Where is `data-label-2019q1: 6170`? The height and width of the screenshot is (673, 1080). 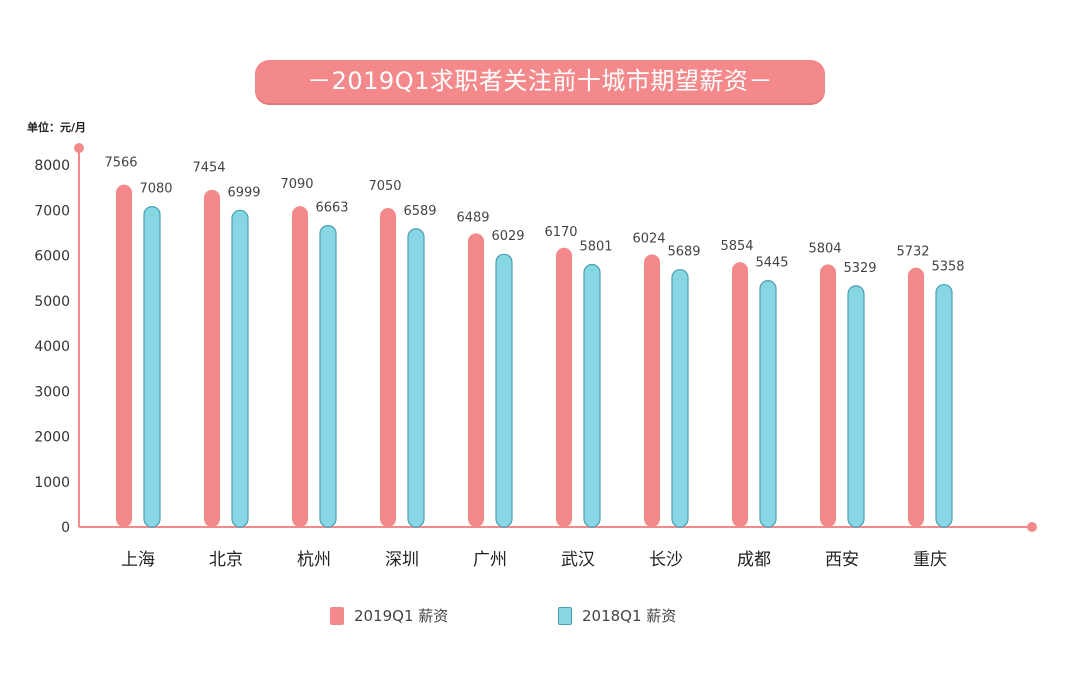 data-label-2019q1: 6170 is located at coordinates (560, 232).